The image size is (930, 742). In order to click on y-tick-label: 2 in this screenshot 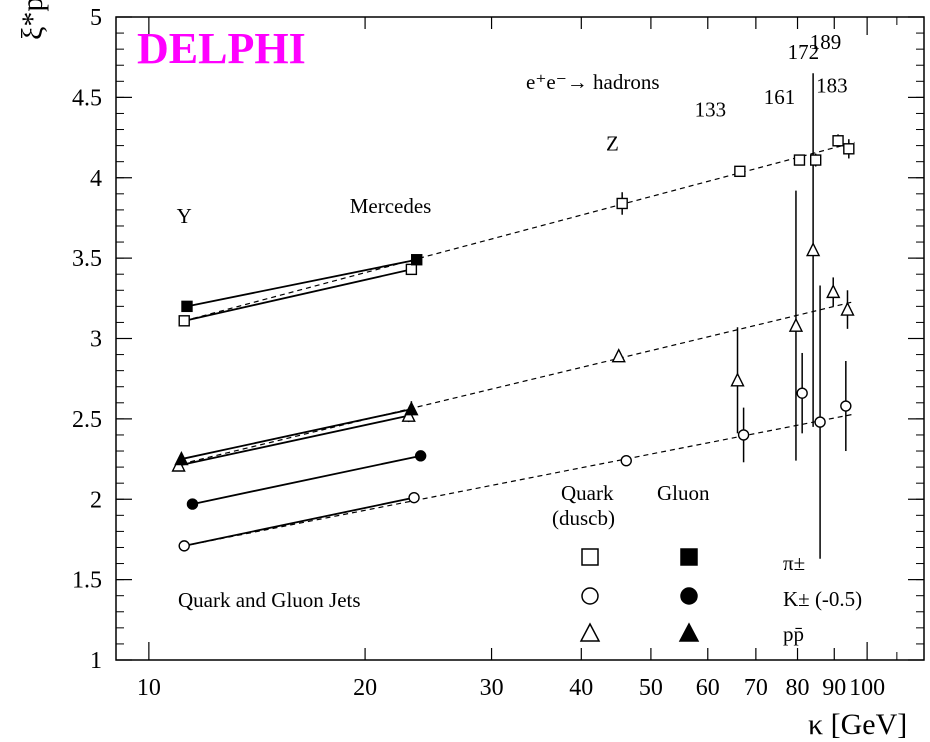, I will do `click(96, 500)`.